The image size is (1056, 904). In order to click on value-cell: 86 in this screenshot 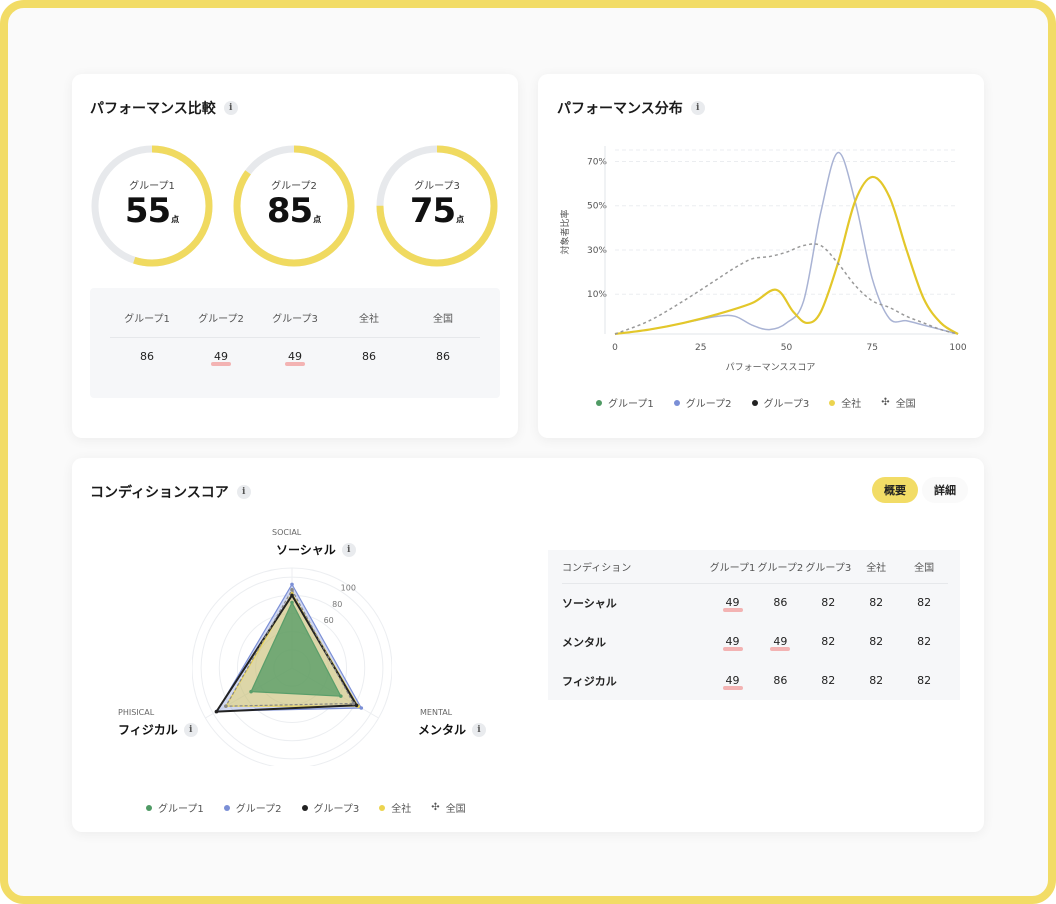, I will do `click(780, 602)`.